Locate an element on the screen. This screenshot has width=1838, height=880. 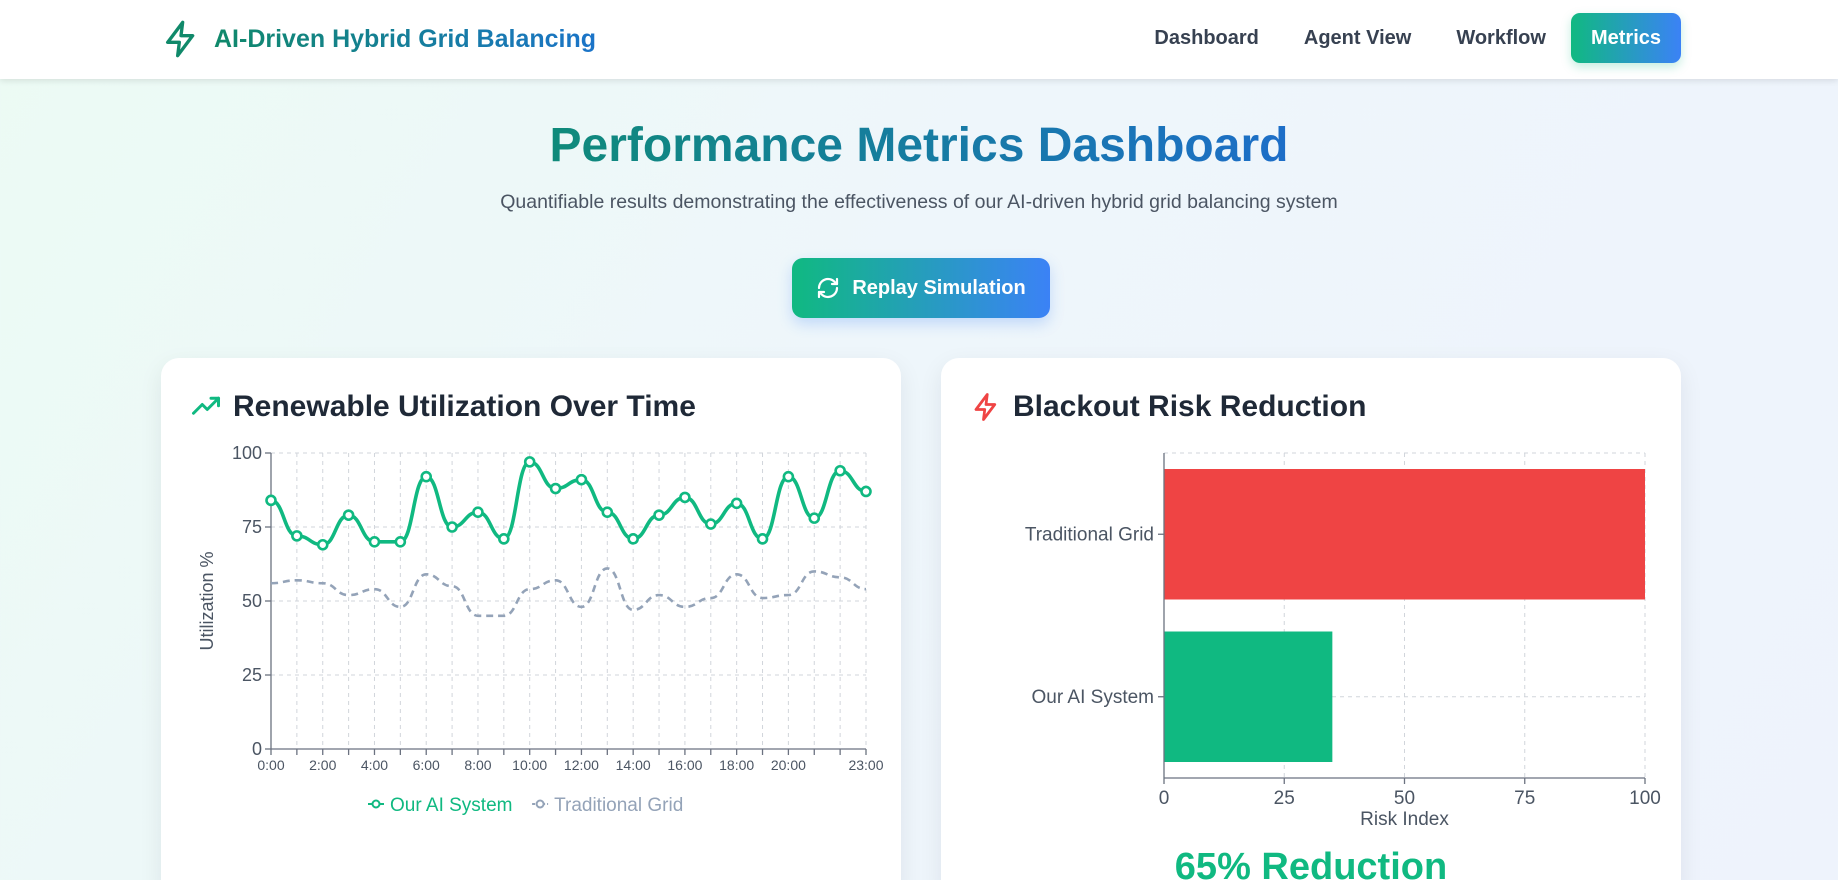
y-tick-label: 0 is located at coordinates (257, 749).